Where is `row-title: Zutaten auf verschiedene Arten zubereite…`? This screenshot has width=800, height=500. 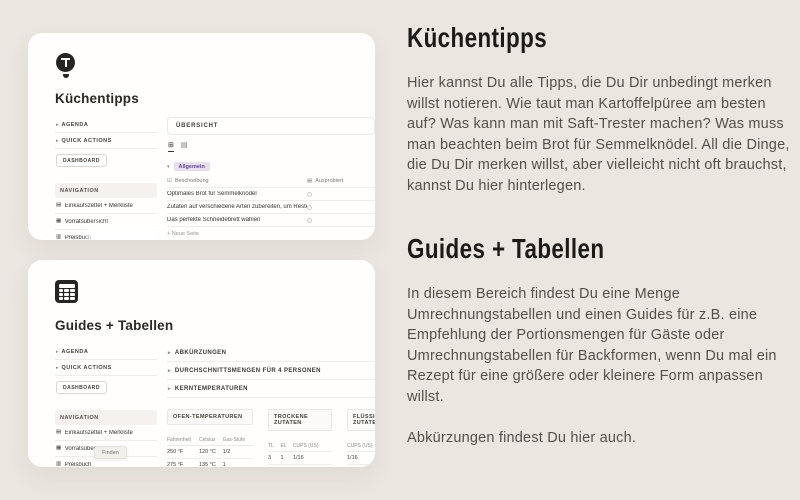 row-title: Zutaten auf verschiedene Arten zubereite… is located at coordinates (237, 207).